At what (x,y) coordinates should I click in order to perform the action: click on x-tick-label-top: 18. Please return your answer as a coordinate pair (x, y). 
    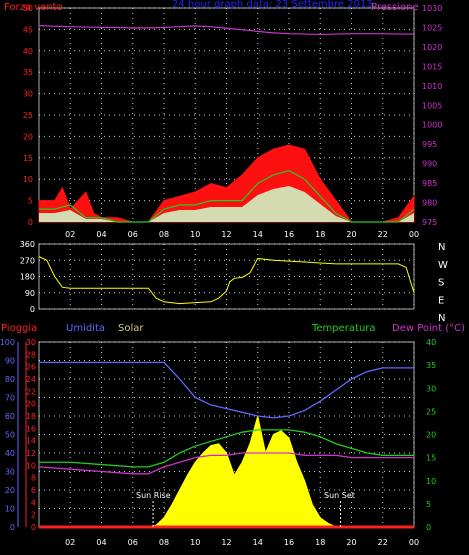
    Looking at the image, I should click on (320, 234).